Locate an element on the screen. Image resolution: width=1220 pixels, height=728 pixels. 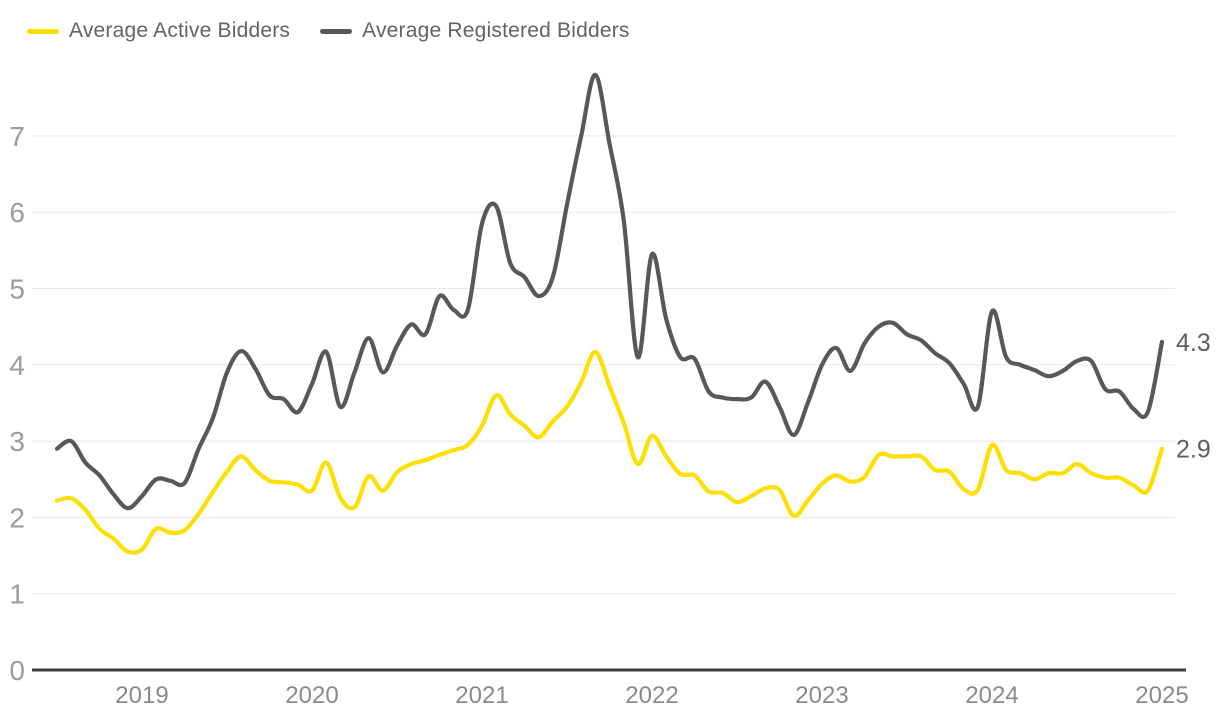
x-tick-label-2025: 2025 is located at coordinates (1161, 695).